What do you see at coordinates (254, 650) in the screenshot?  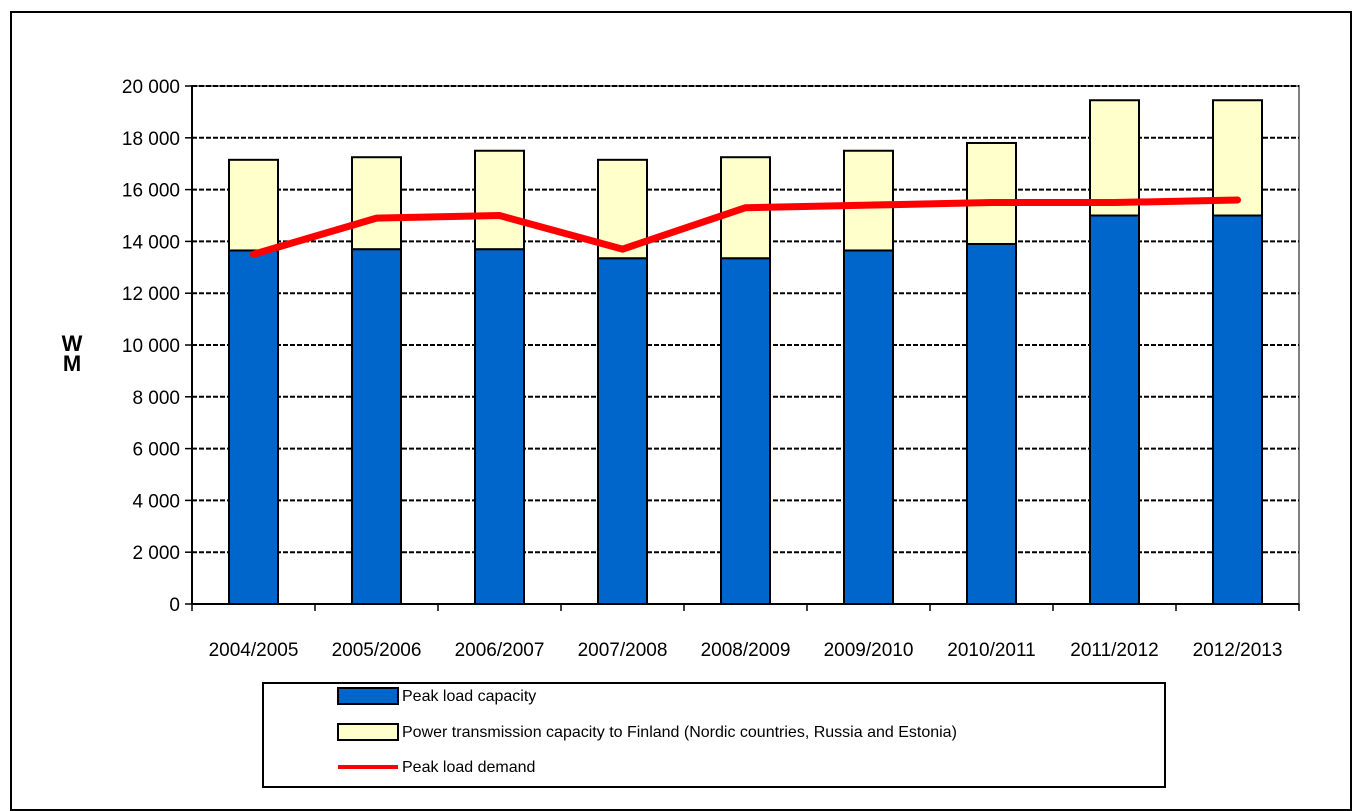 I see `x-tick-label-2004-2005: 2004/2005` at bounding box center [254, 650].